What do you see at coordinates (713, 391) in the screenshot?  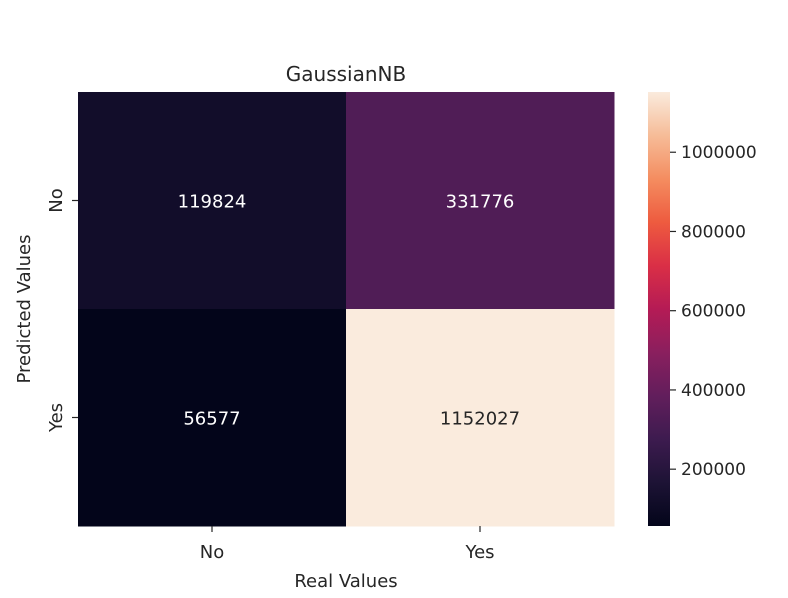 I see `colorbar-tick-label: 400000` at bounding box center [713, 391].